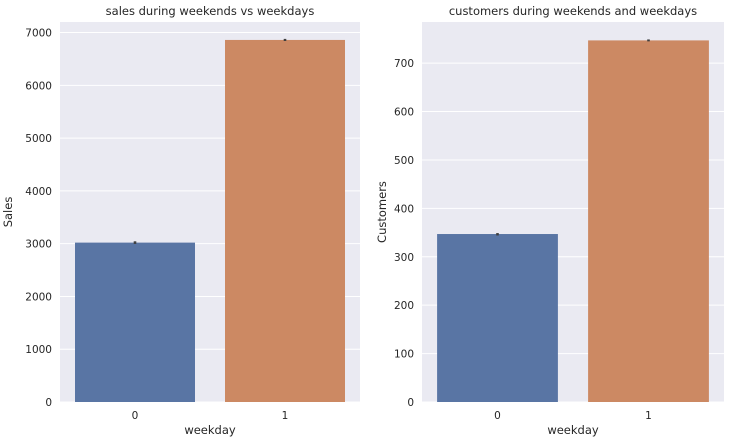 The width and height of the screenshot is (732, 442). What do you see at coordinates (497, 416) in the screenshot?
I see `customers-x-tick-label: 0` at bounding box center [497, 416].